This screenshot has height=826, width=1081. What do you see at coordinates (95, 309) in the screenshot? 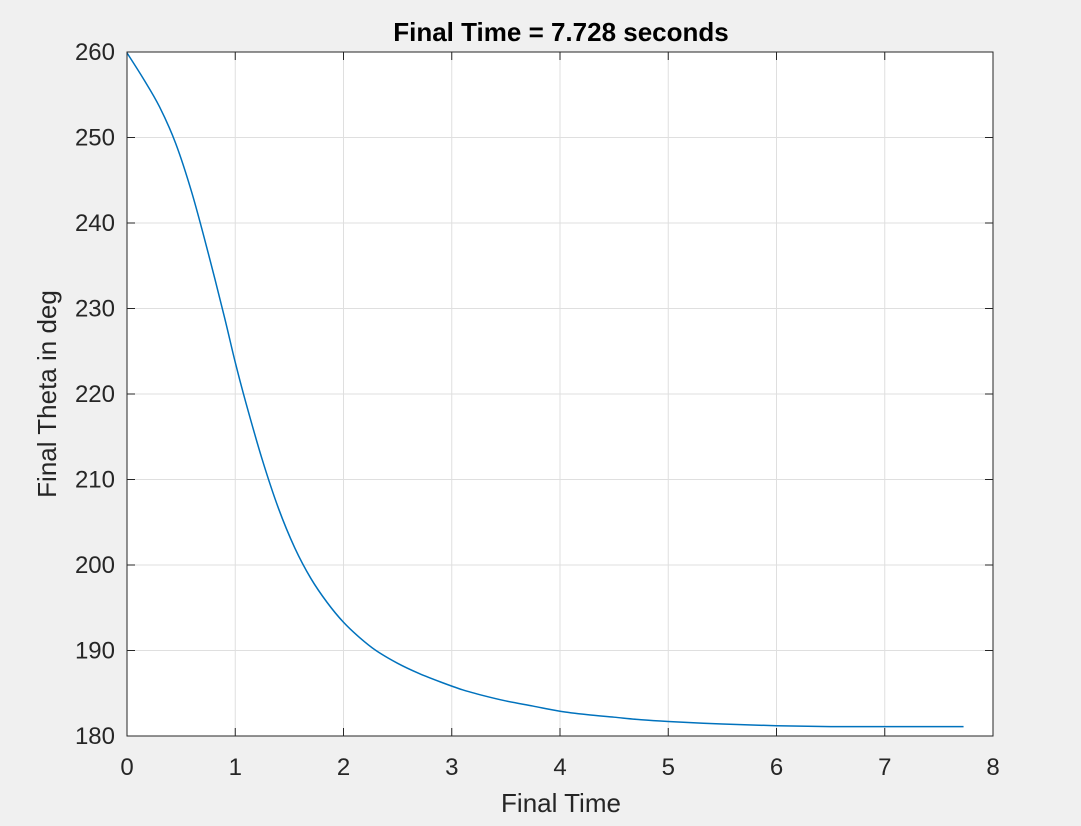
I see `y-tick-label: 230` at bounding box center [95, 309].